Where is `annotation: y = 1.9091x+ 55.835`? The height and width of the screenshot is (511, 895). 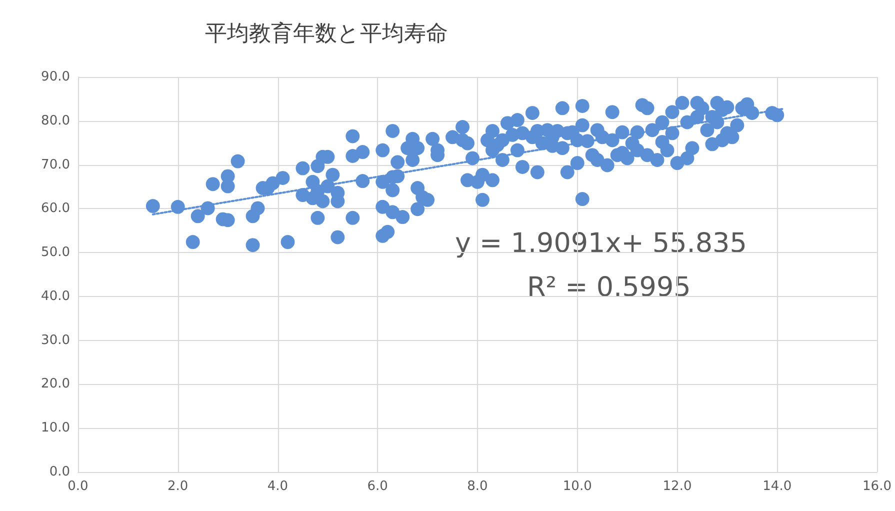
annotation: y = 1.9091x+ 55.835 is located at coordinates (601, 243).